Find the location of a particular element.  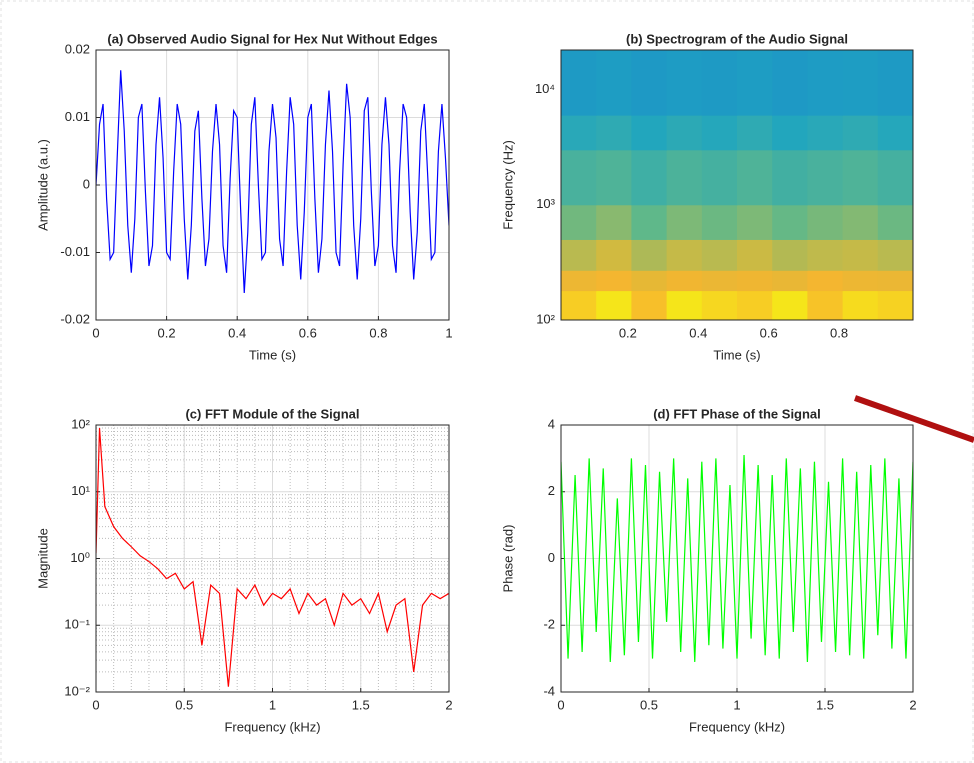

y-tick-label: 10⁻² is located at coordinates (77, 690).